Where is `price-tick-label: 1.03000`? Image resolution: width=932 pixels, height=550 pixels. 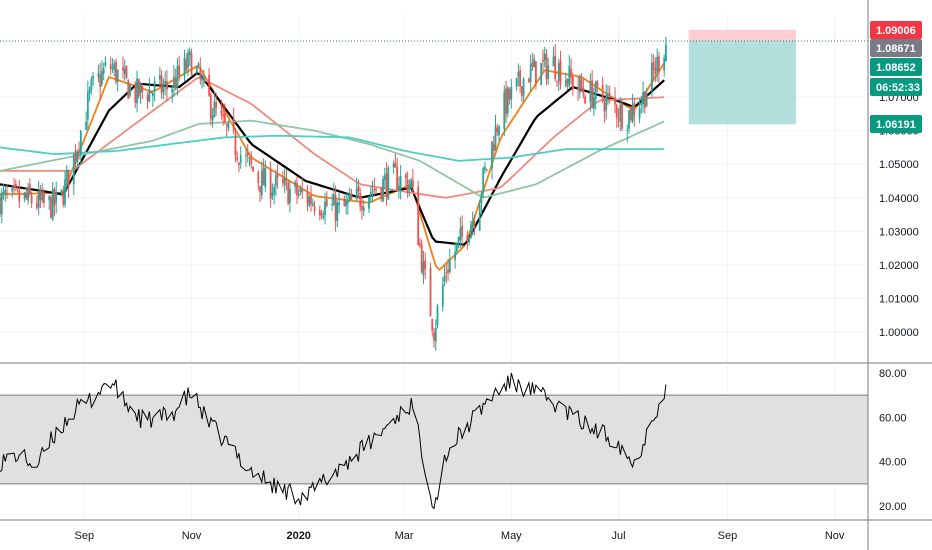
price-tick-label: 1.03000 is located at coordinates (899, 232).